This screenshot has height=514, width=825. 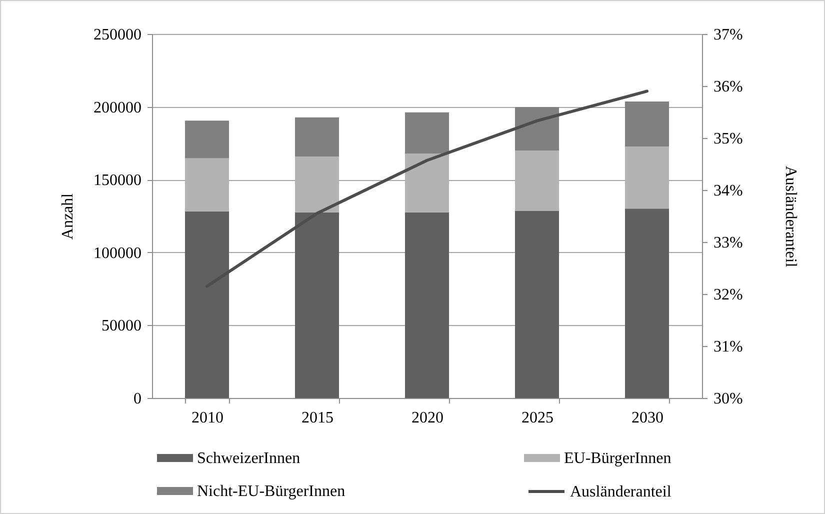 I want to click on y-tick-label: 100000, so click(x=118, y=253).